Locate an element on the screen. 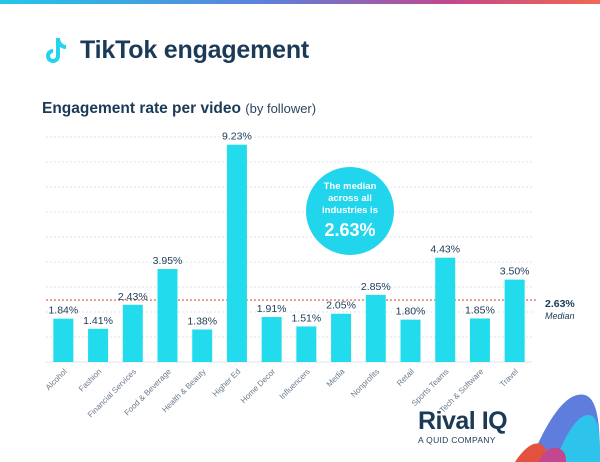 Image resolution: width=600 pixels, height=462 pixels. bar-value-label: 1.85% is located at coordinates (480, 310).